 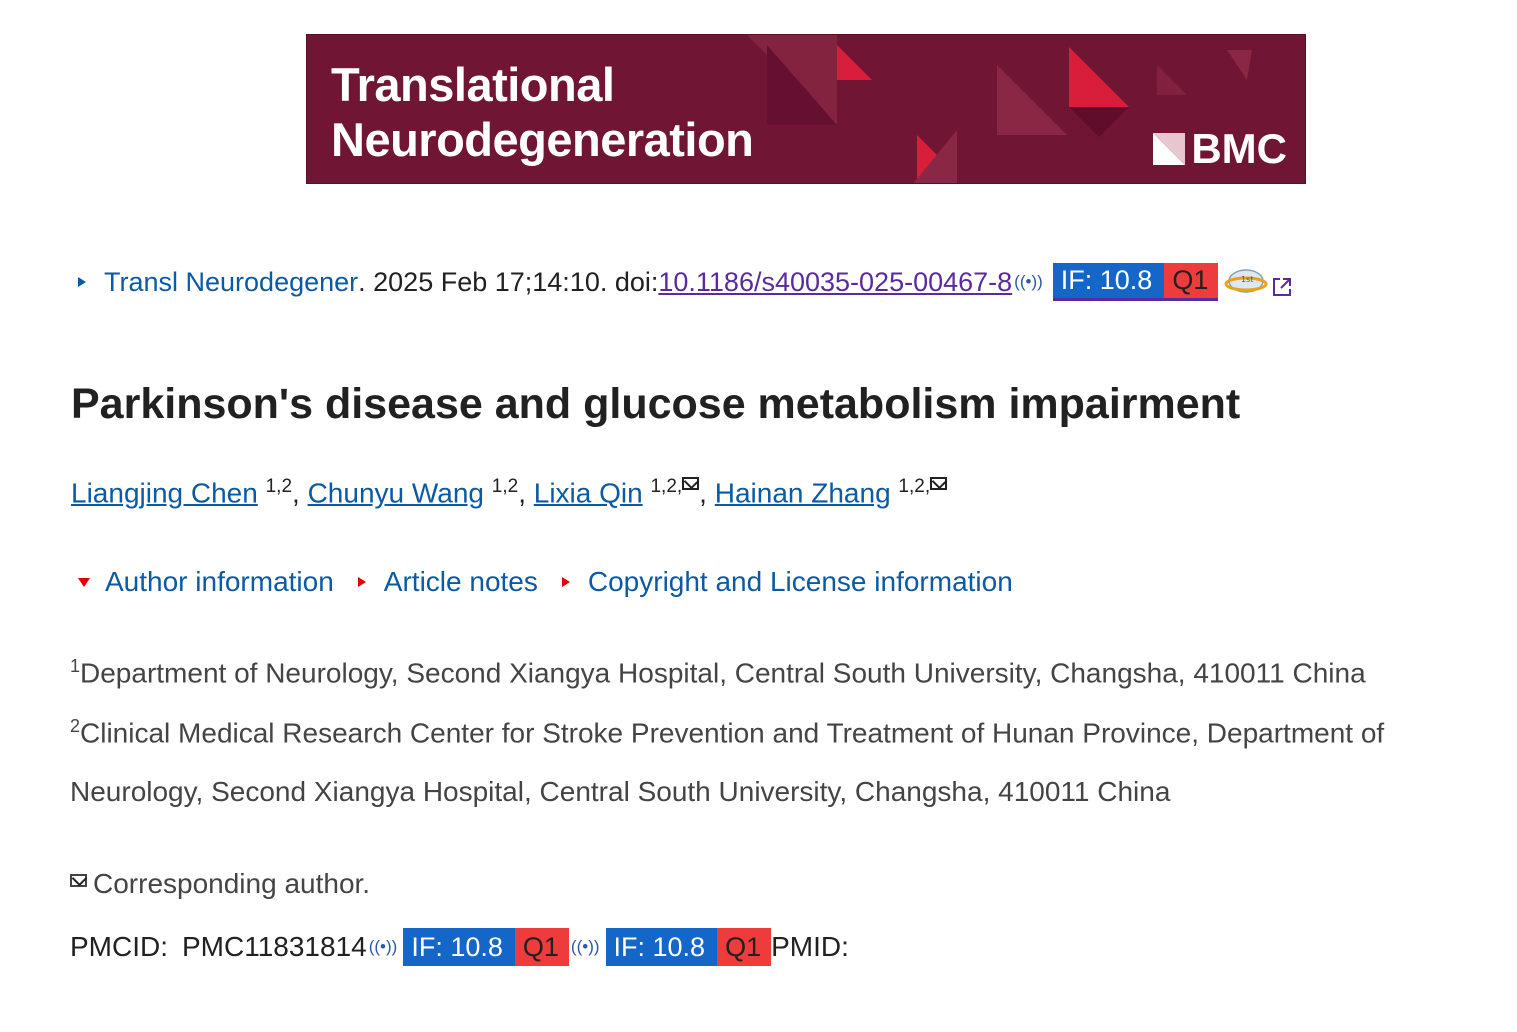 I want to click on author-information-toggle: Author information, so click(x=206, y=582).